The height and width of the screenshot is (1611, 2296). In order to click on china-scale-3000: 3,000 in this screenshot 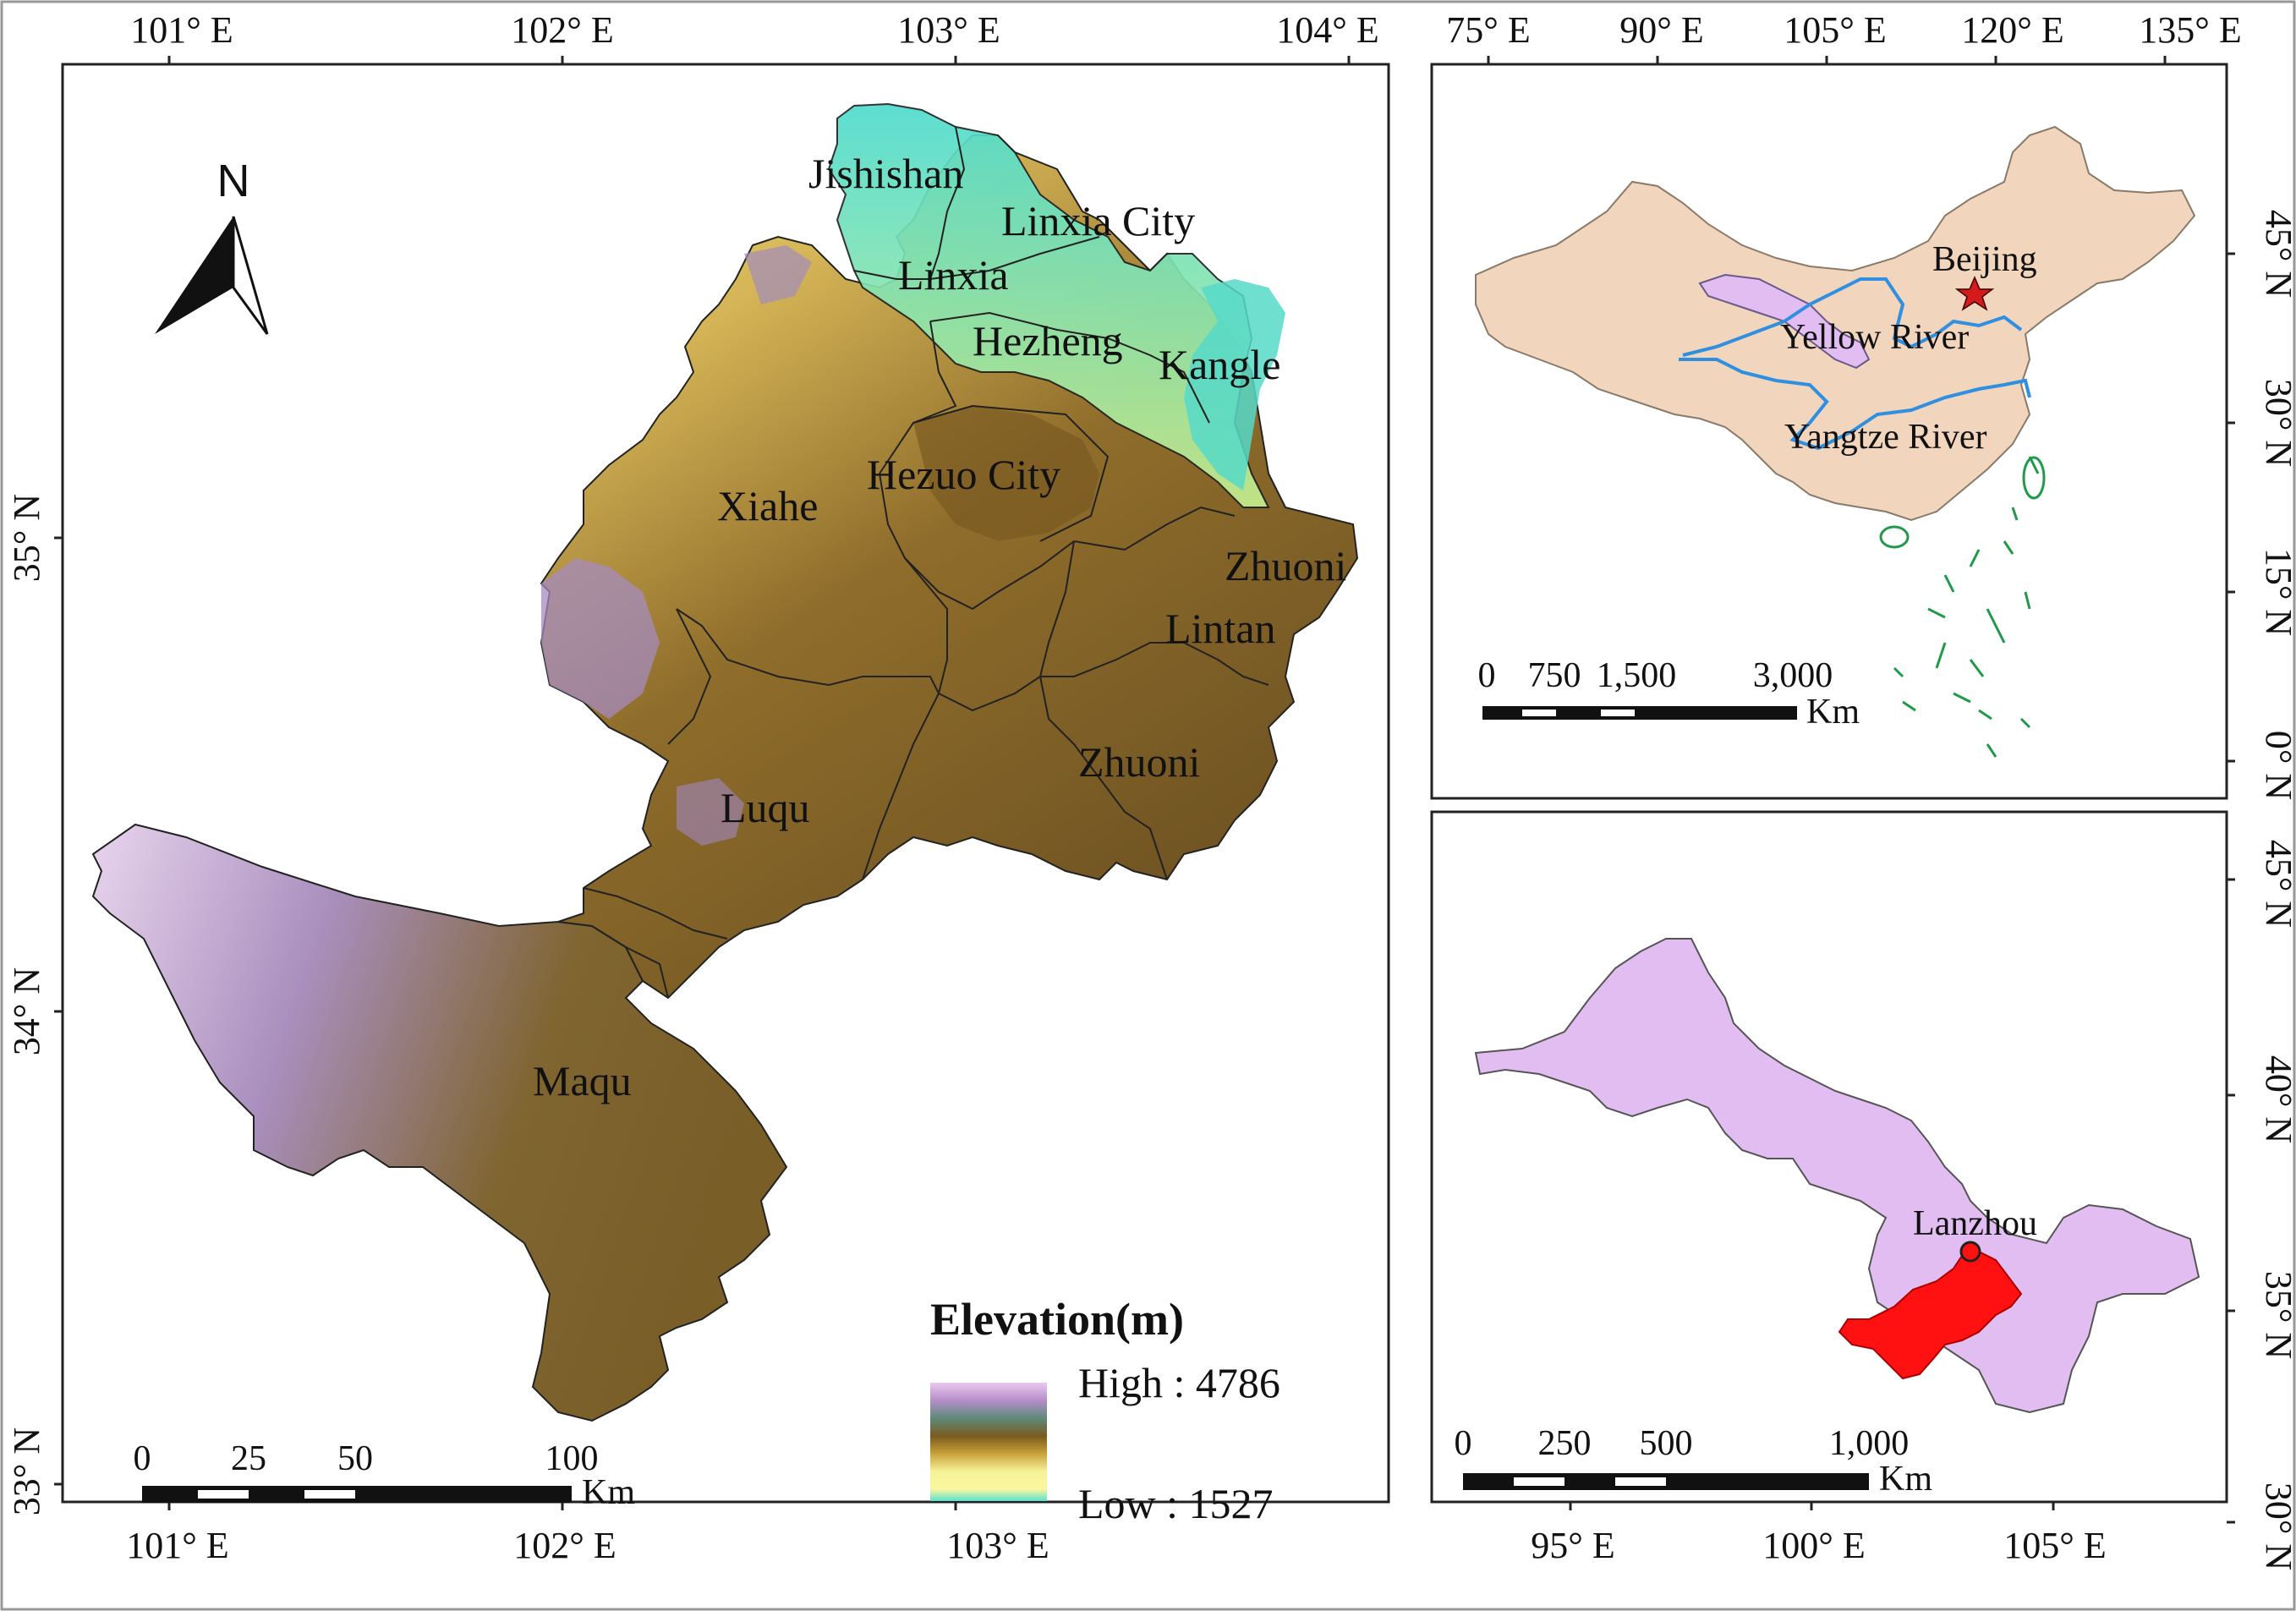, I will do `click(1793, 675)`.